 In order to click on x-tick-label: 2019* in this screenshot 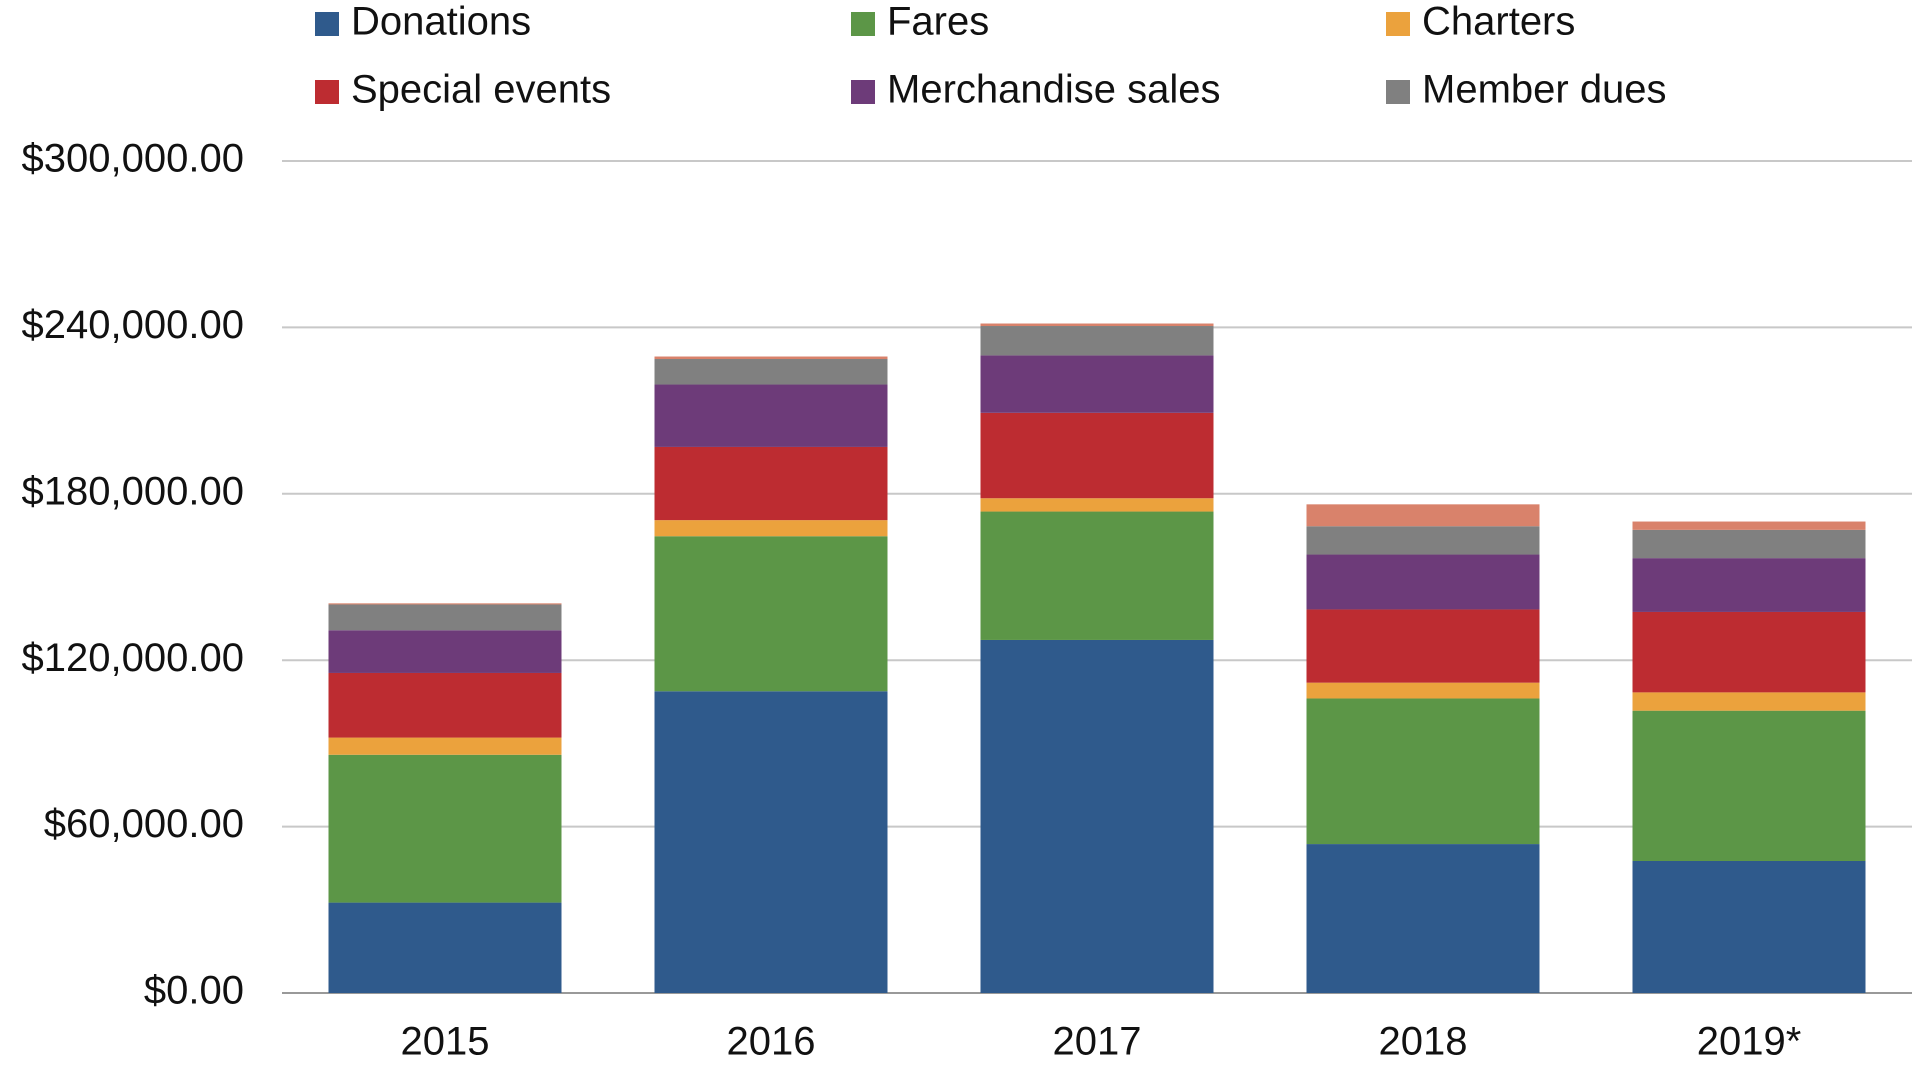, I will do `click(1749, 1042)`.